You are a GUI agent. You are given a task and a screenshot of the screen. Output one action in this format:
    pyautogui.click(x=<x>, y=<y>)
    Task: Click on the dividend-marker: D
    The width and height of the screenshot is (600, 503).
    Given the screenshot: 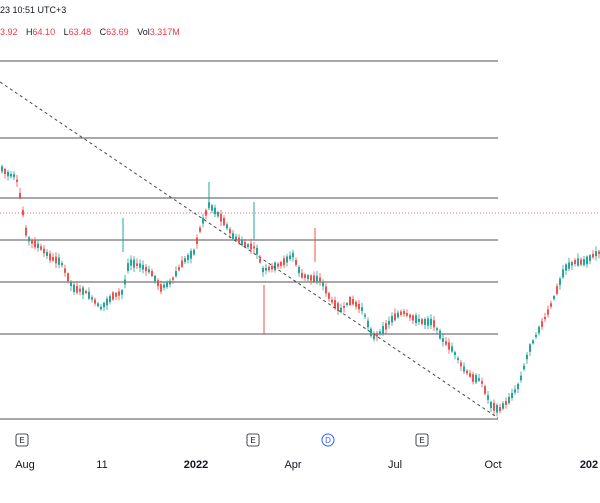 What is the action you would take?
    pyautogui.click(x=328, y=440)
    